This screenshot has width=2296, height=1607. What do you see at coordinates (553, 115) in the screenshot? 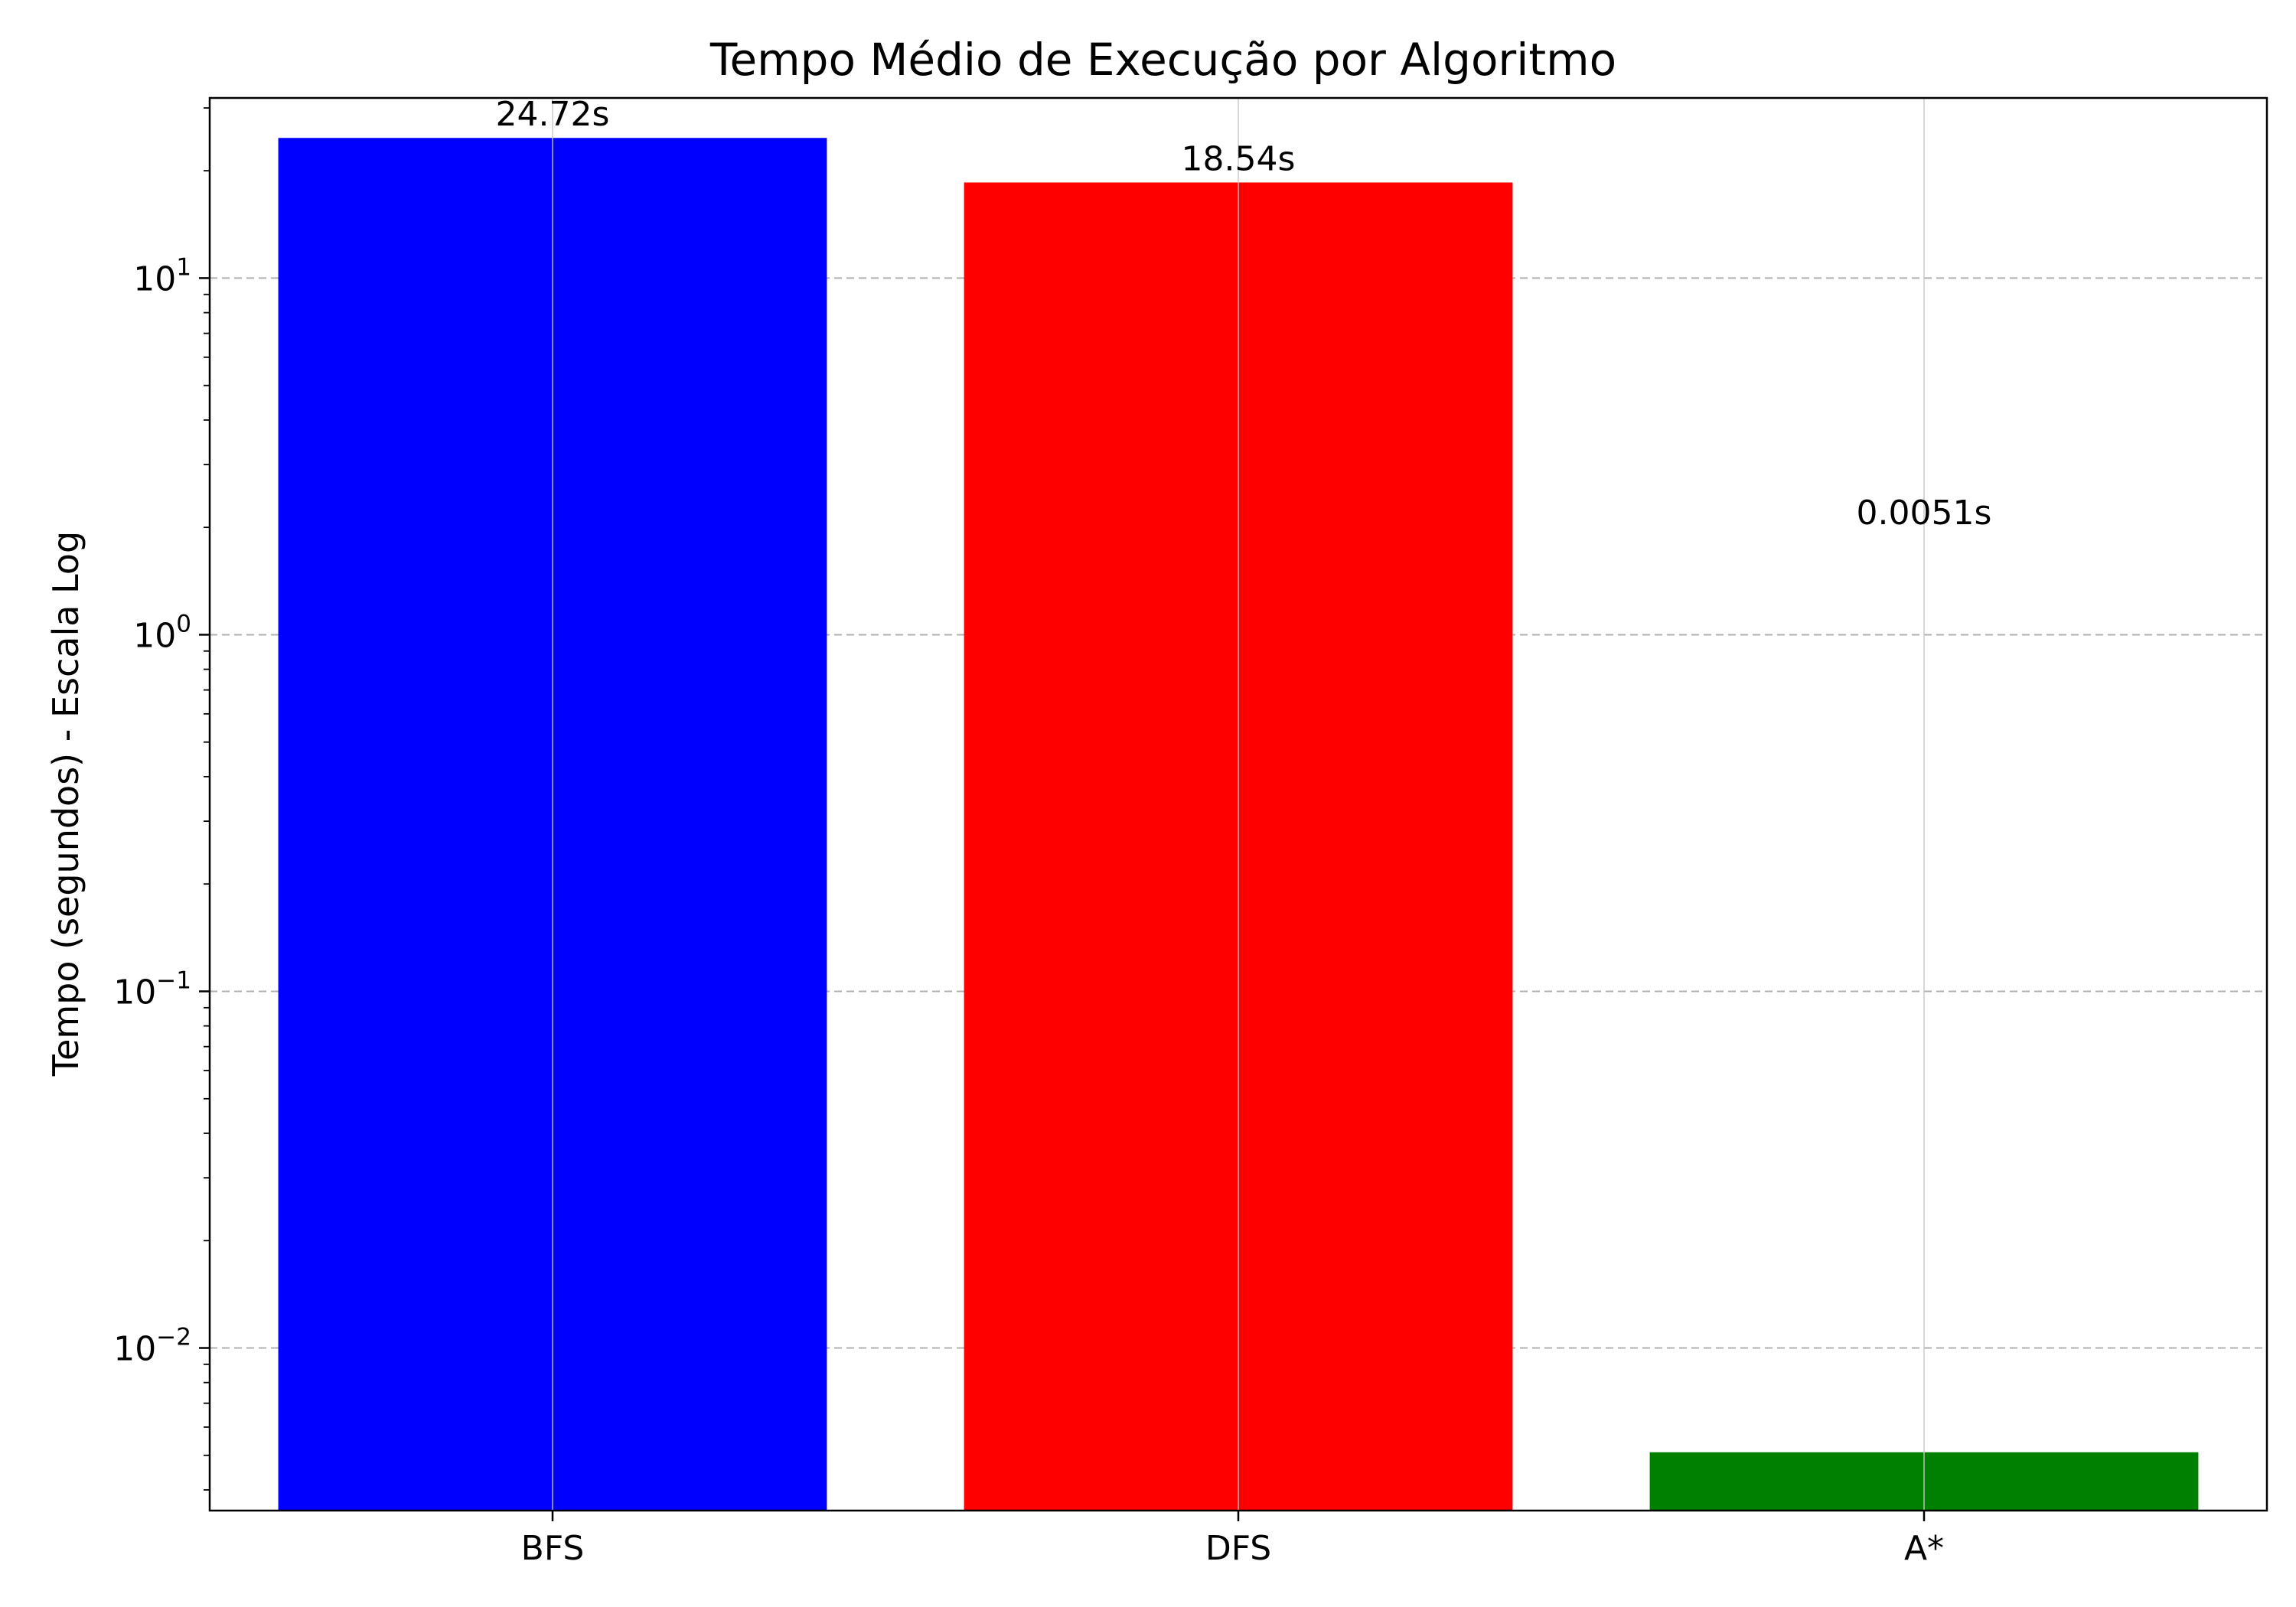
I see `data-label: 24.72s` at bounding box center [553, 115].